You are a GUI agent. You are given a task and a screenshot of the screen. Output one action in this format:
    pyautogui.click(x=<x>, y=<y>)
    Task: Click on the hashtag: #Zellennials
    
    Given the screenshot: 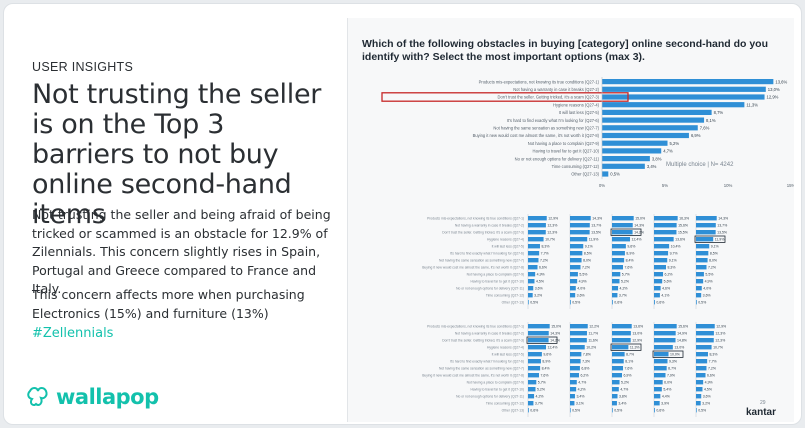 What is the action you would take?
    pyautogui.click(x=73, y=333)
    